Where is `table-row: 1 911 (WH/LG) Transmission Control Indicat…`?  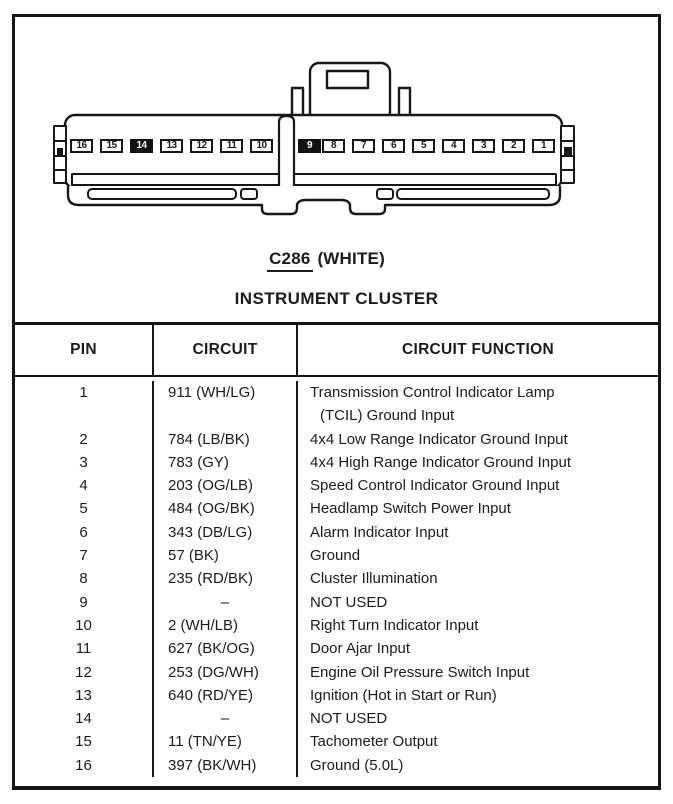 table-row: 1 911 (WH/LG) Transmission Control Indicat… is located at coordinates (336, 404).